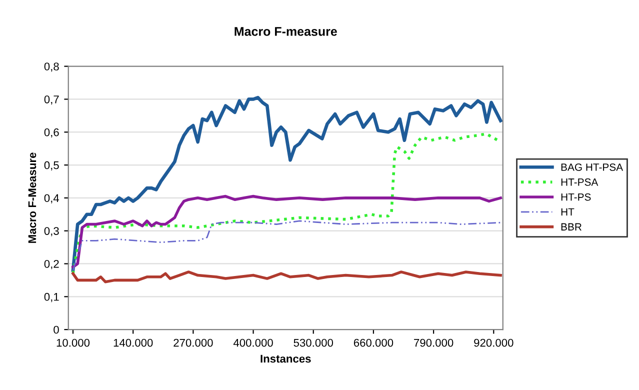  Describe the element at coordinates (193, 342) in the screenshot. I see `x-tick-label: 270.000` at that location.